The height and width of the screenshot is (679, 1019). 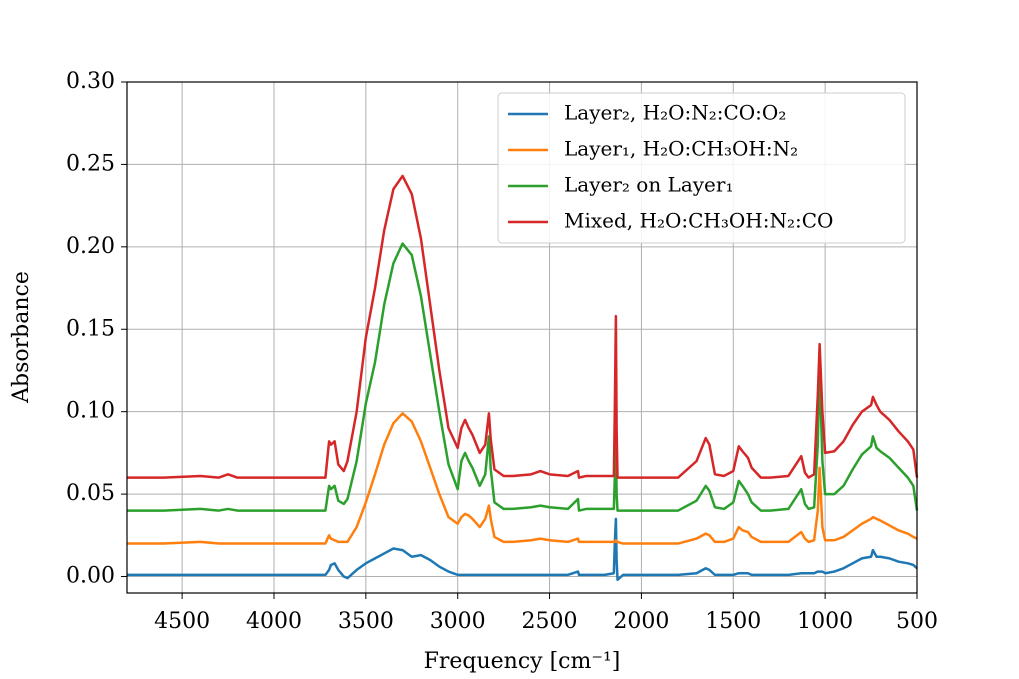 I want to click on x-tick-label: 2500, so click(x=550, y=621).